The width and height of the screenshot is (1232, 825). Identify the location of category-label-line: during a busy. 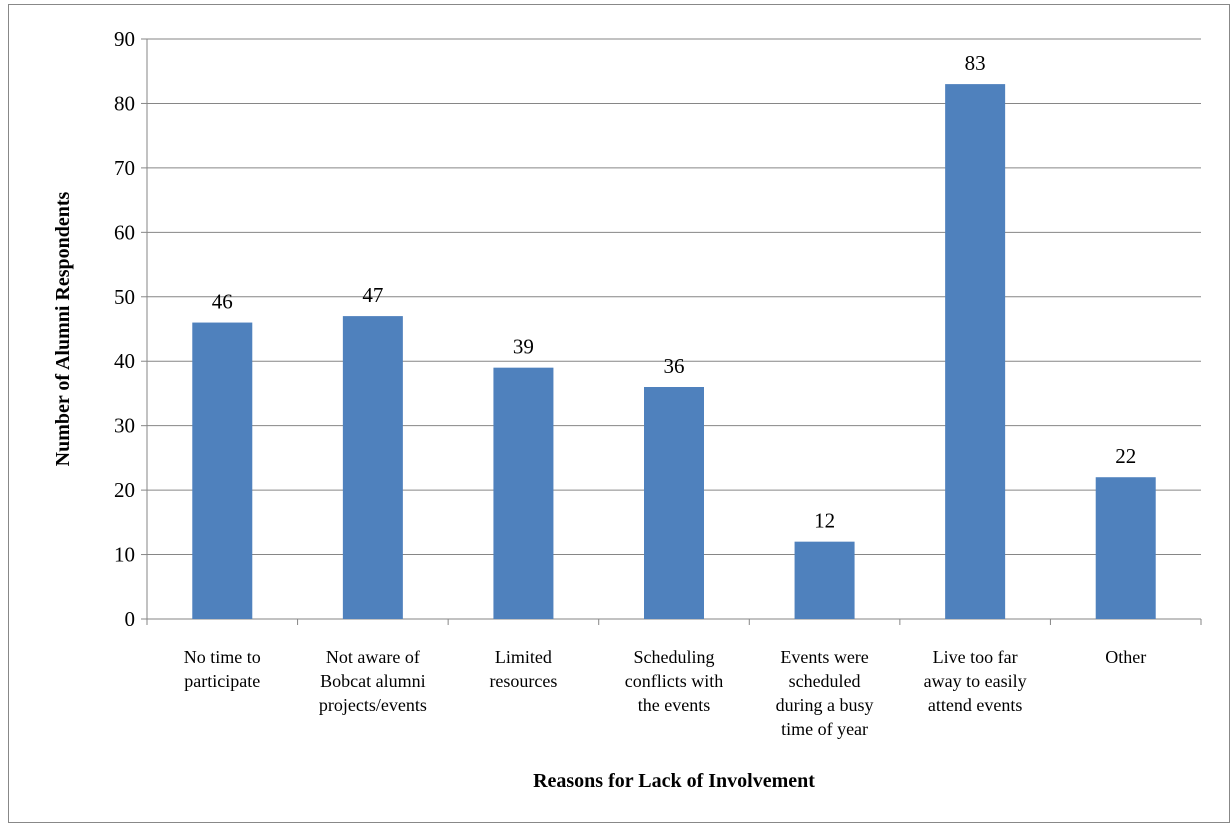
(825, 705).